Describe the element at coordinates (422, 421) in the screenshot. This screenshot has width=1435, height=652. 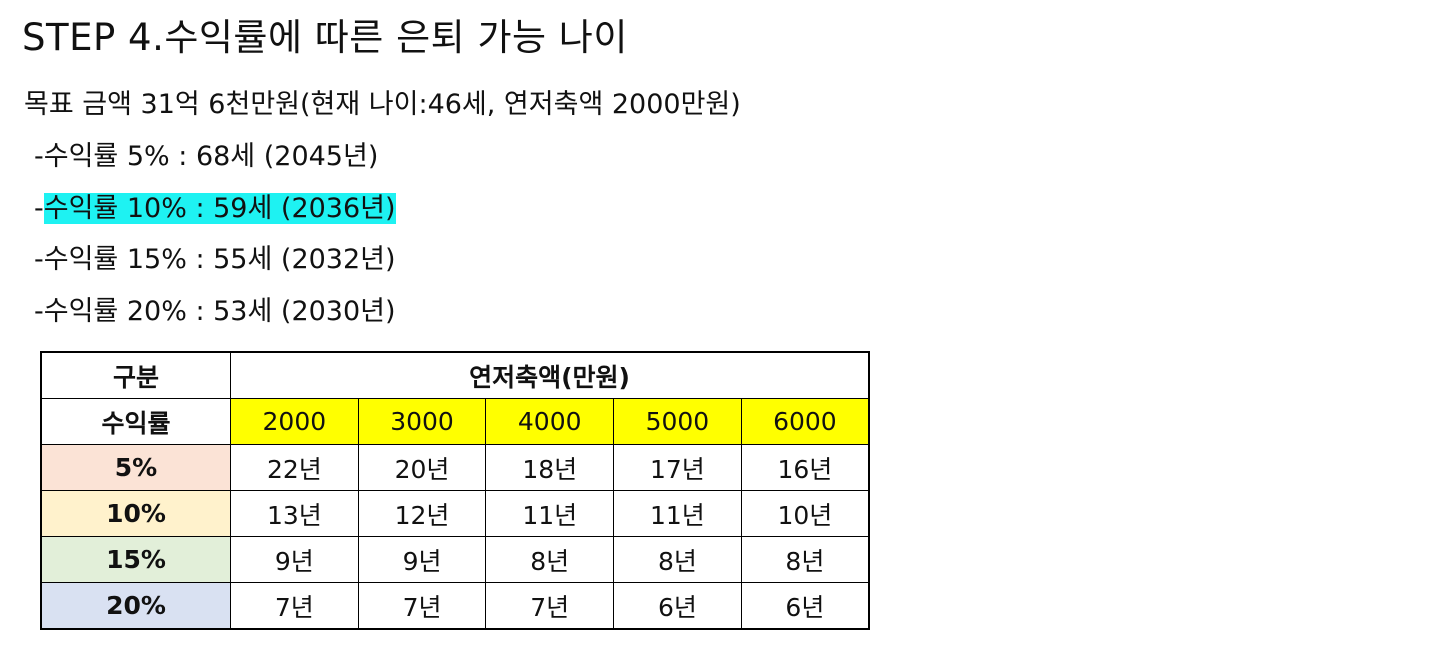
I see `amount-header: 3000` at that location.